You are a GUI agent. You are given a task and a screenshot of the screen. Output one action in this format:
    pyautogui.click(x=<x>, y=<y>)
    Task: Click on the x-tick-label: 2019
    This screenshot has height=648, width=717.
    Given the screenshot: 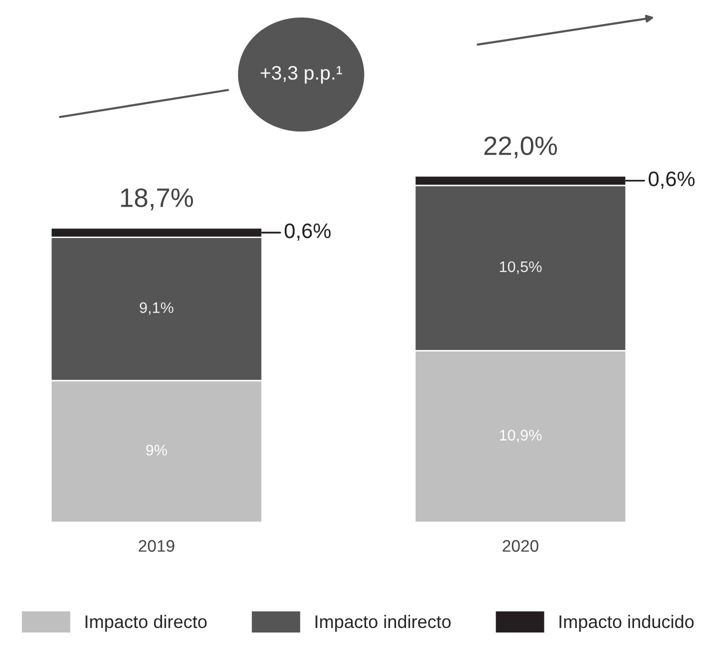 What is the action you would take?
    pyautogui.click(x=156, y=546)
    